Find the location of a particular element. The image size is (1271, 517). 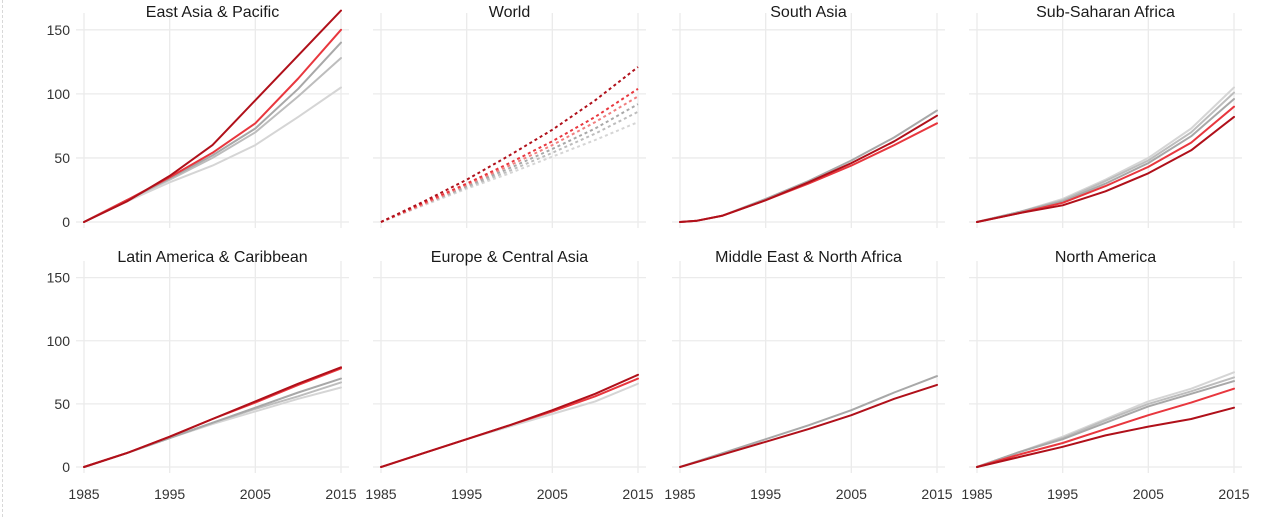

panel-1: World is located at coordinates (509, 116).